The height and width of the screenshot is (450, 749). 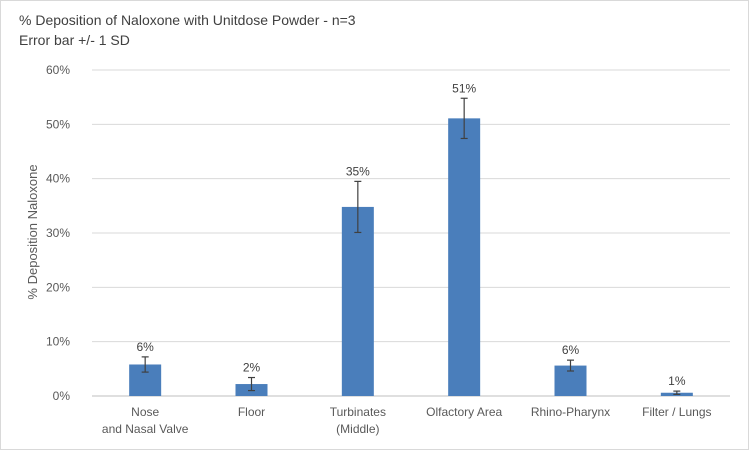 What do you see at coordinates (58, 287) in the screenshot?
I see `y-tick-label: 20%` at bounding box center [58, 287].